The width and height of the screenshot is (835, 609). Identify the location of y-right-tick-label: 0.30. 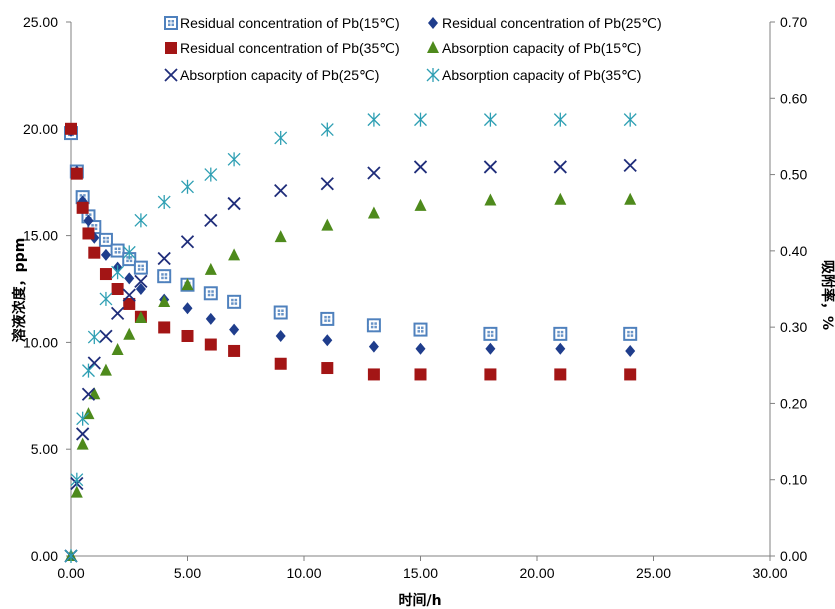
(793, 327).